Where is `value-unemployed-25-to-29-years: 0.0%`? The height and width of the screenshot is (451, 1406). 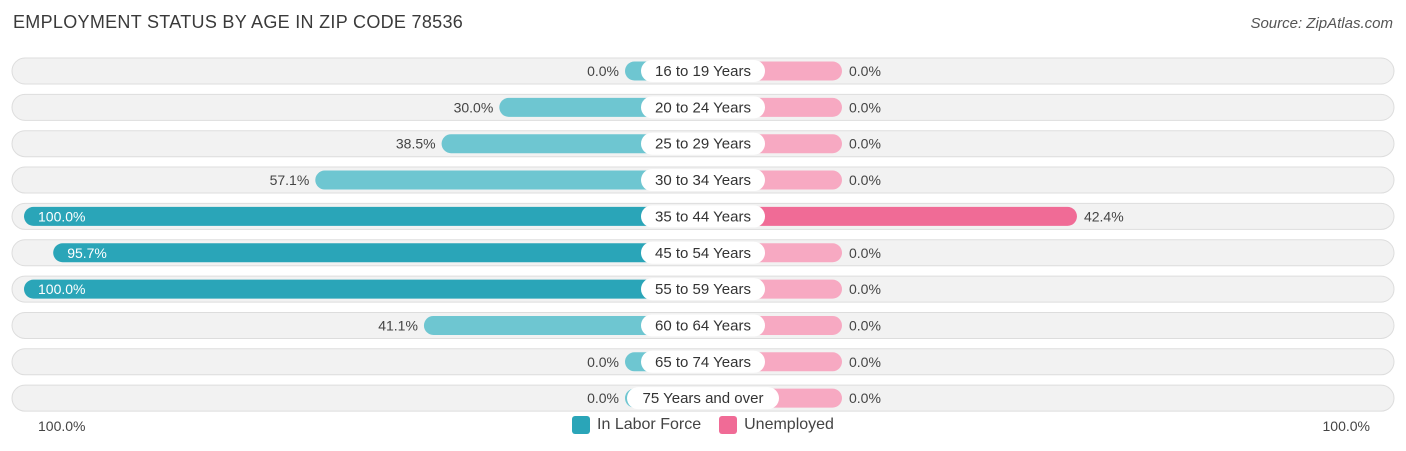 value-unemployed-25-to-29-years: 0.0% is located at coordinates (865, 144).